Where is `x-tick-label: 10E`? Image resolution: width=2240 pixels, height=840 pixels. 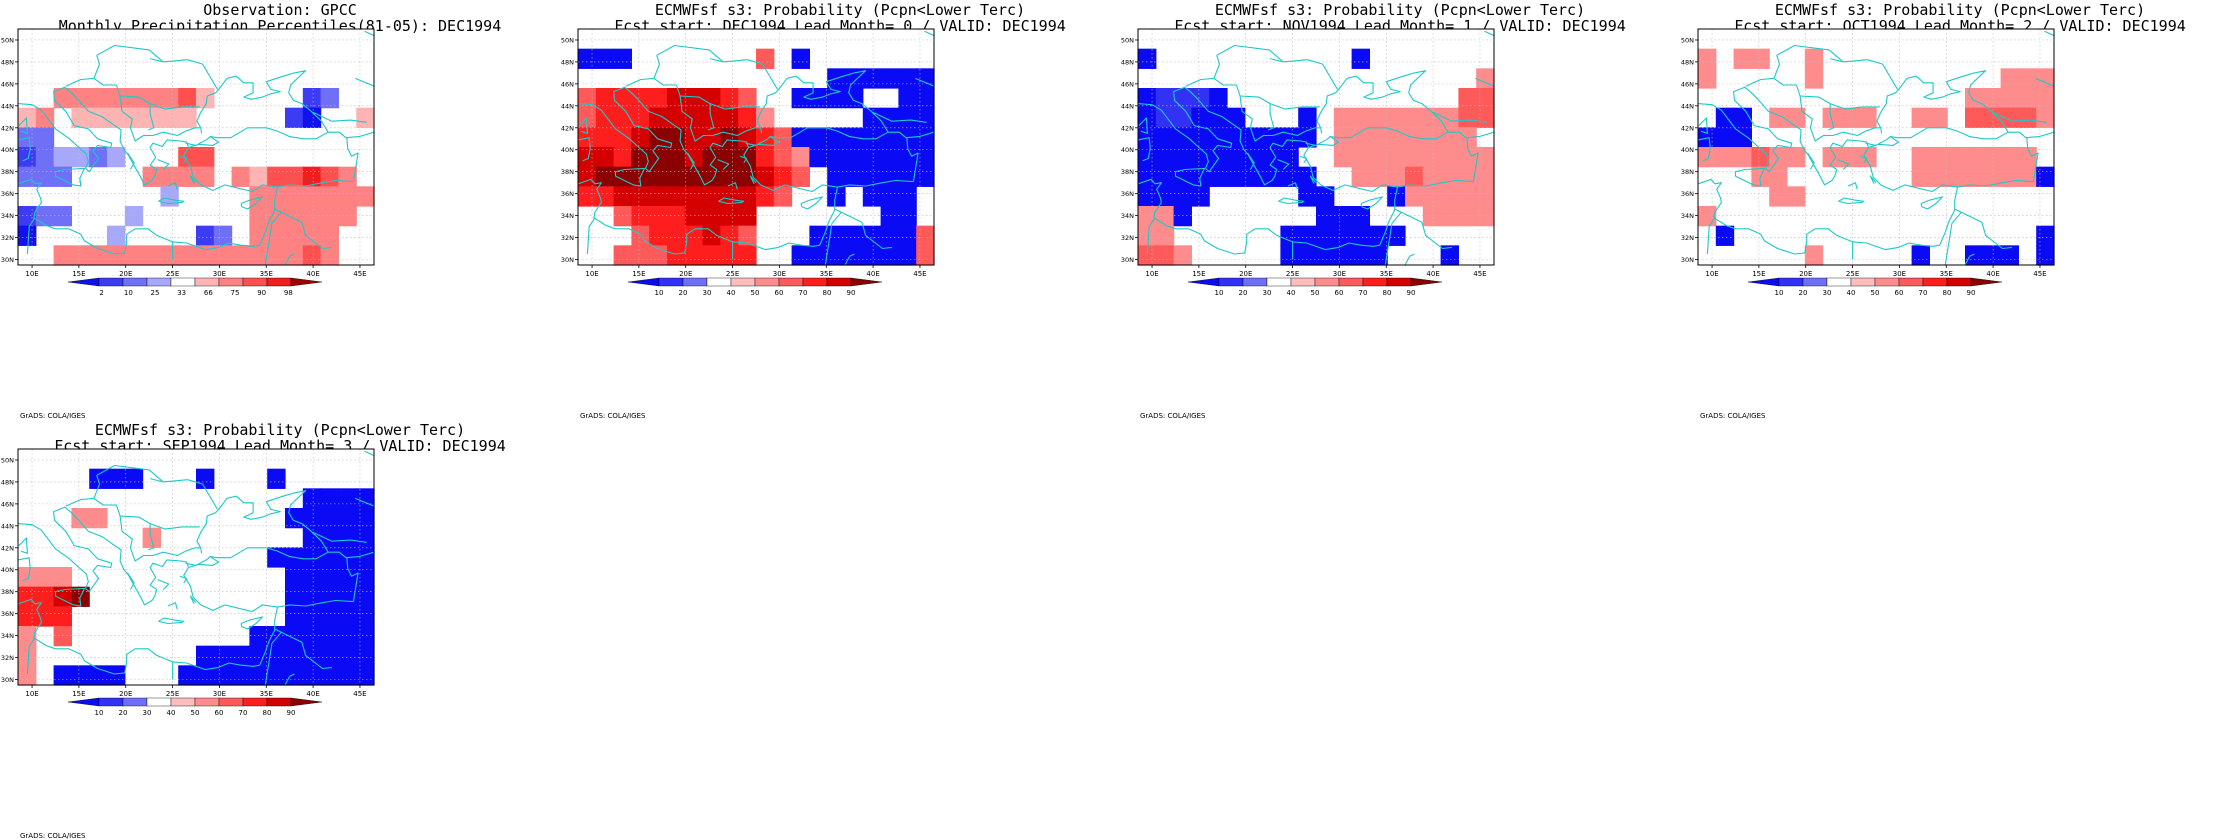 x-tick-label: 10E is located at coordinates (1711, 274).